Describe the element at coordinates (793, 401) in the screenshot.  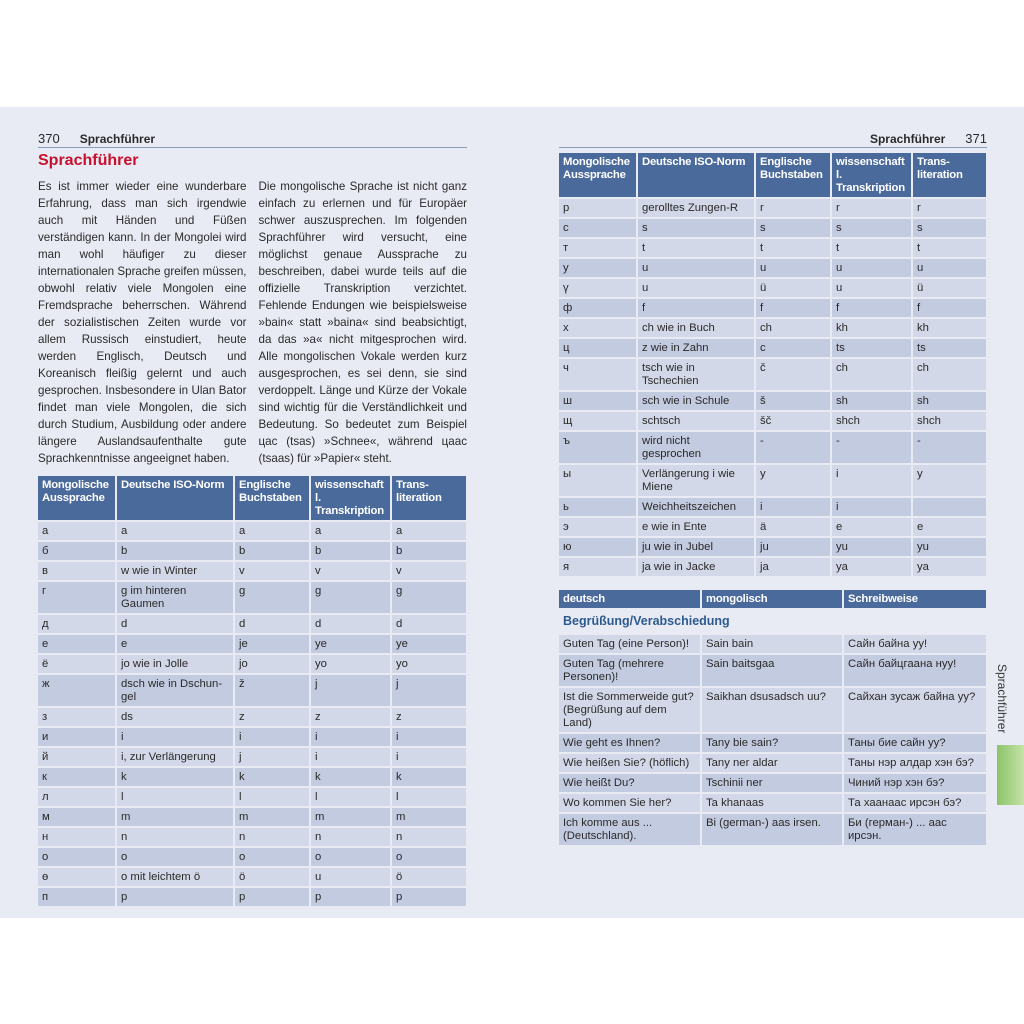
I see `table-cell: š` at that location.